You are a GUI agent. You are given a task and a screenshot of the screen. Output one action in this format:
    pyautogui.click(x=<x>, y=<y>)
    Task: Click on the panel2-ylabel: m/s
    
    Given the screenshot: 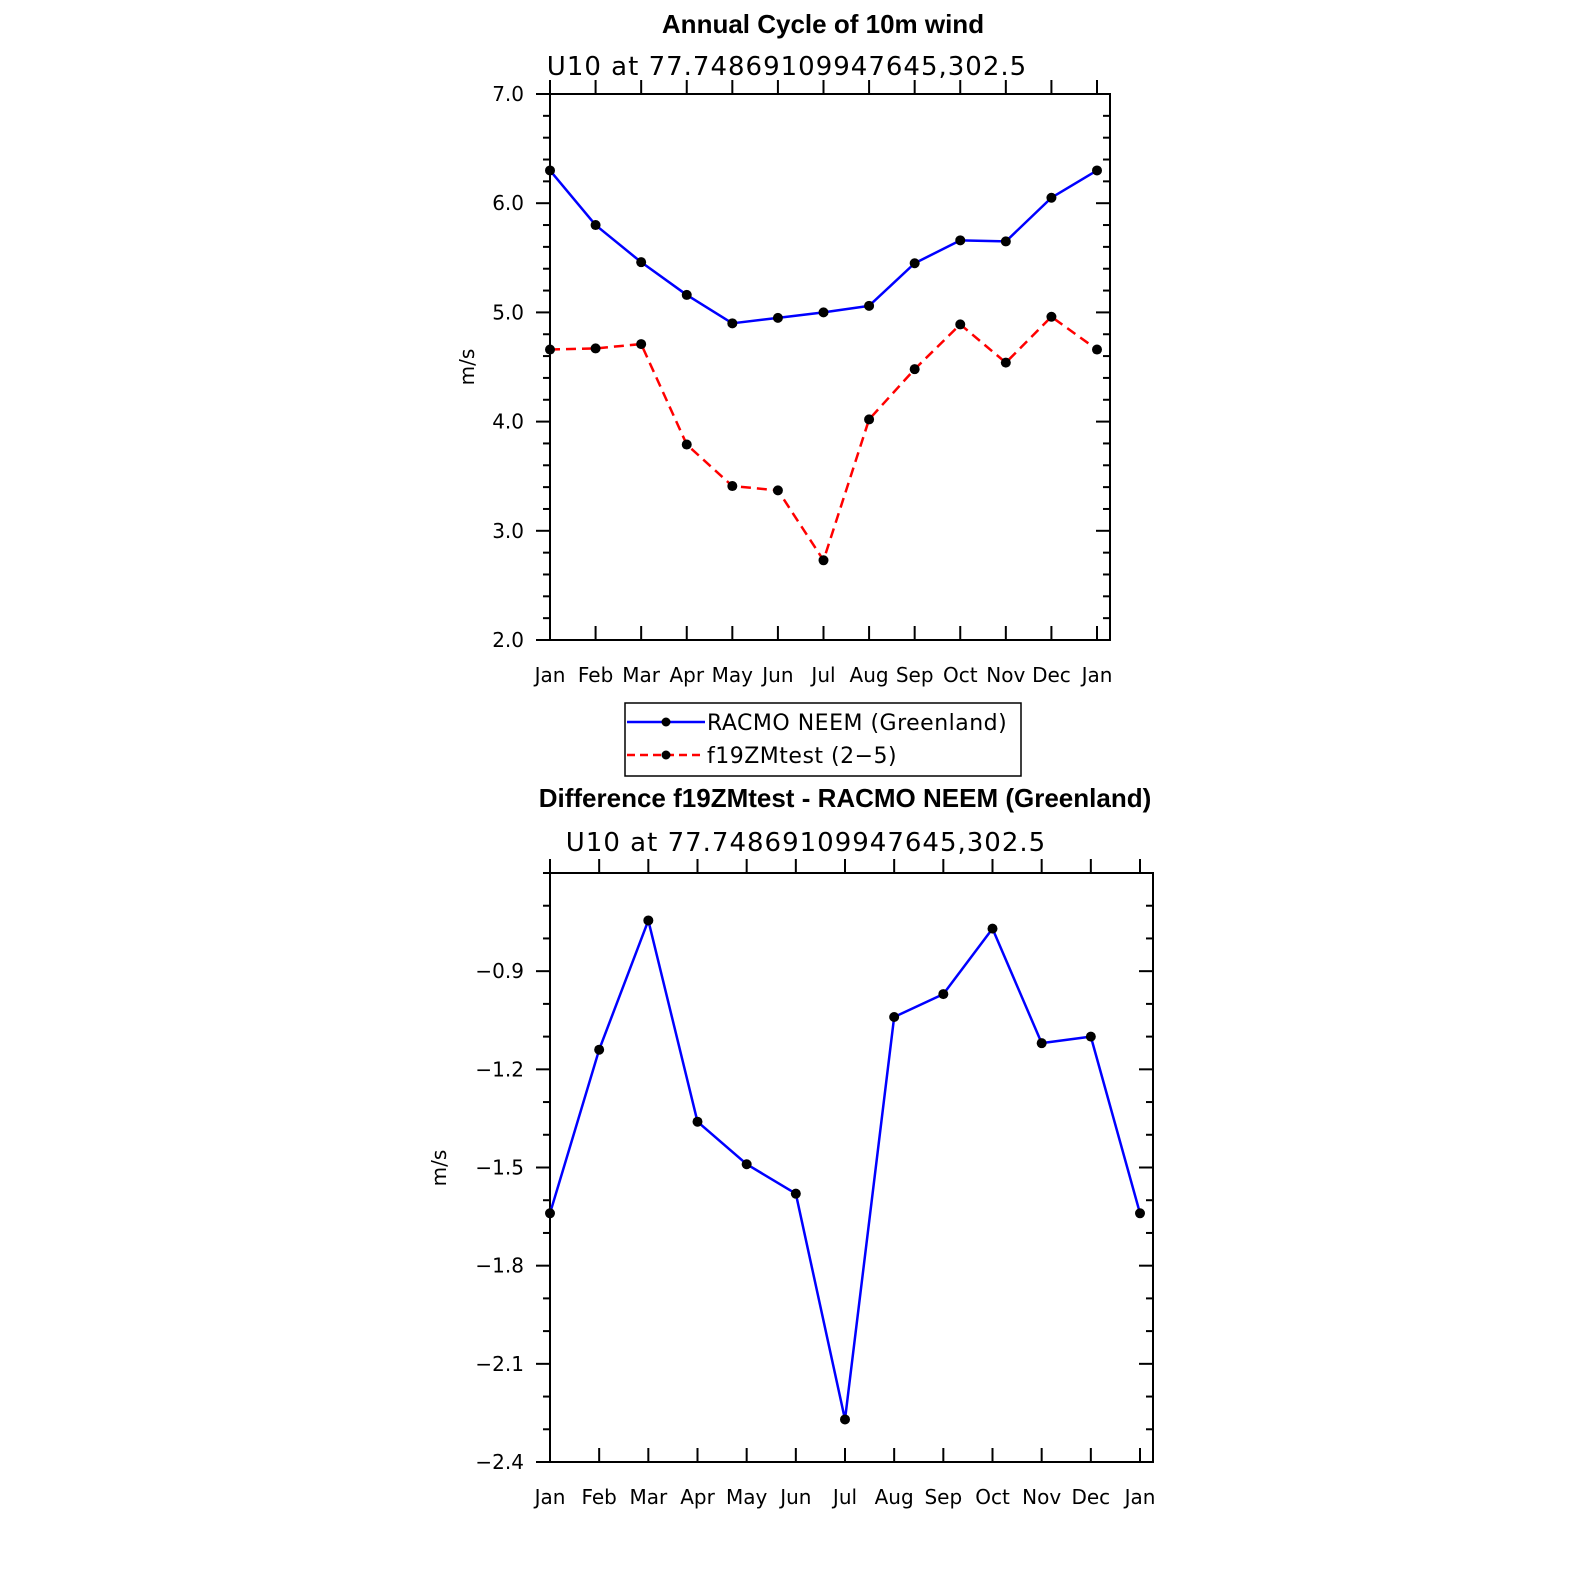 What is the action you would take?
    pyautogui.click(x=439, y=1168)
    